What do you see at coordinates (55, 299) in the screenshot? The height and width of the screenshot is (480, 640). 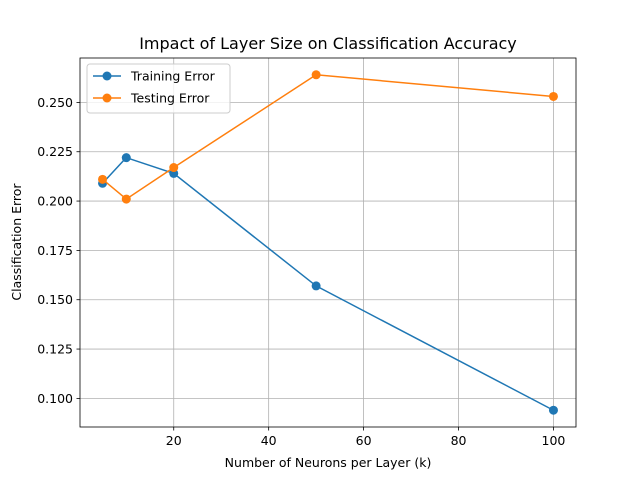 I see `y-tick-label: 0.150` at bounding box center [55, 299].